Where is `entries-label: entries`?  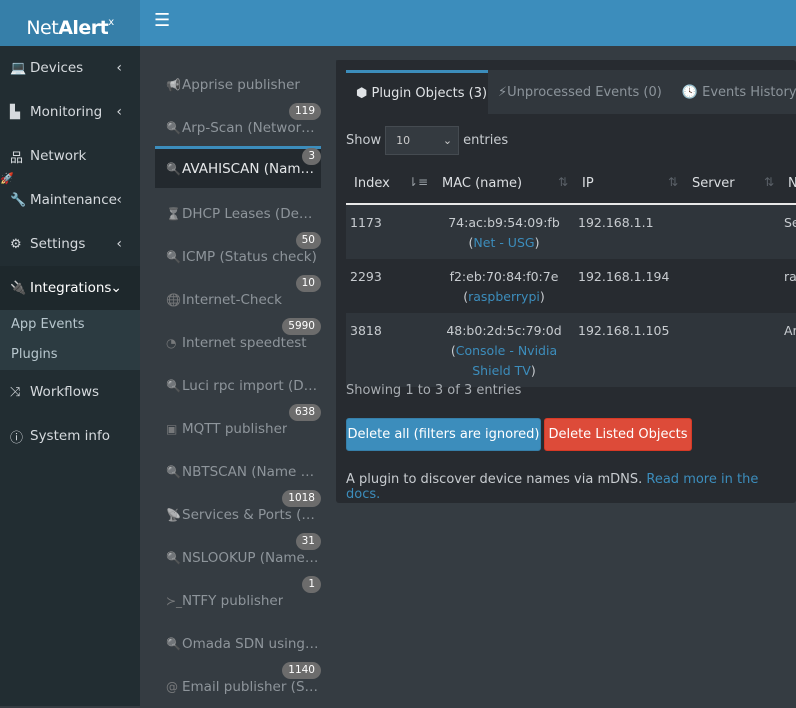
entries-label: entries is located at coordinates (486, 140).